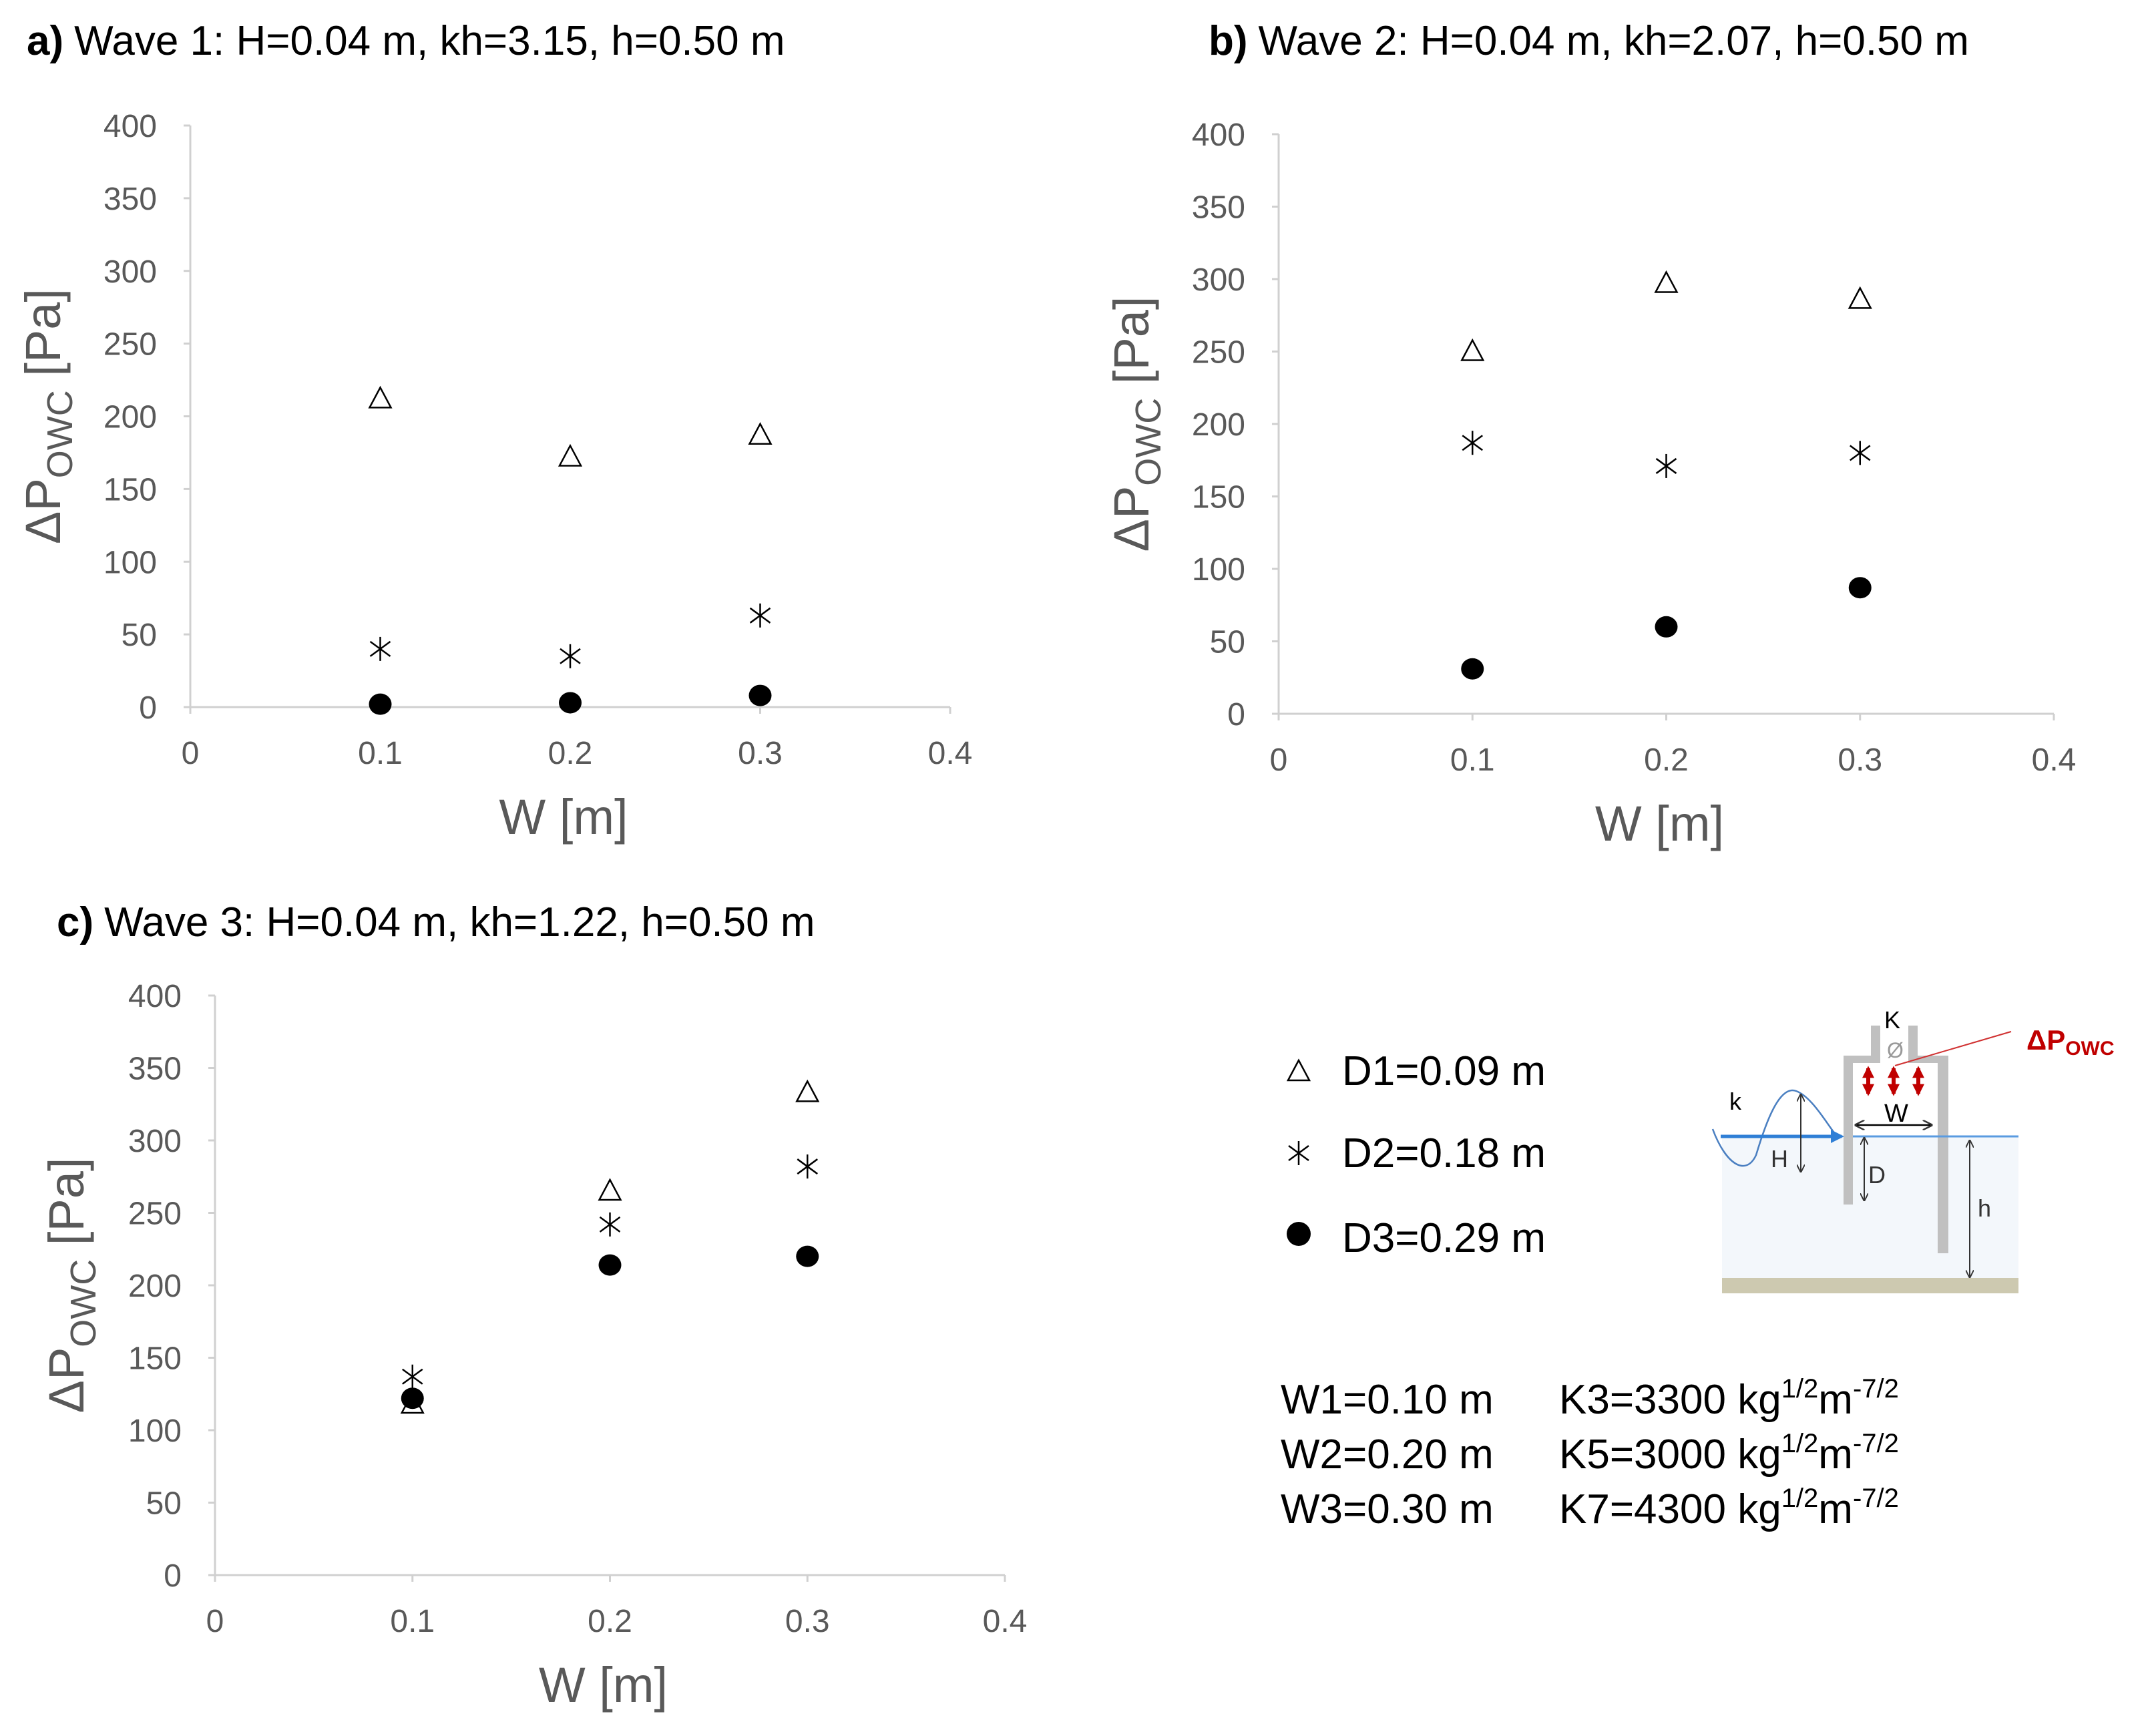 This screenshot has width=2144, height=1736. What do you see at coordinates (1444, 1238) in the screenshot?
I see `legend-label-d3: D3=0.29 m` at bounding box center [1444, 1238].